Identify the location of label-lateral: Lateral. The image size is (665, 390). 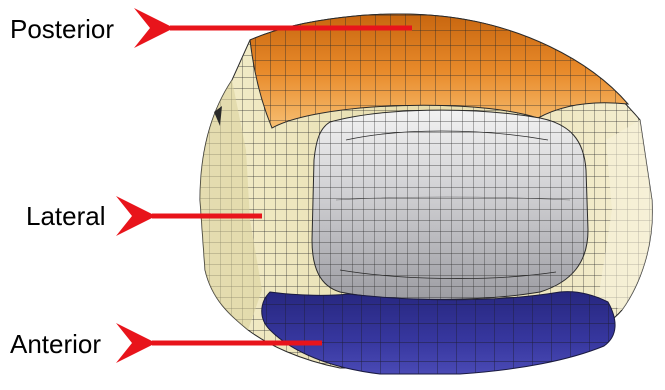
(66, 216).